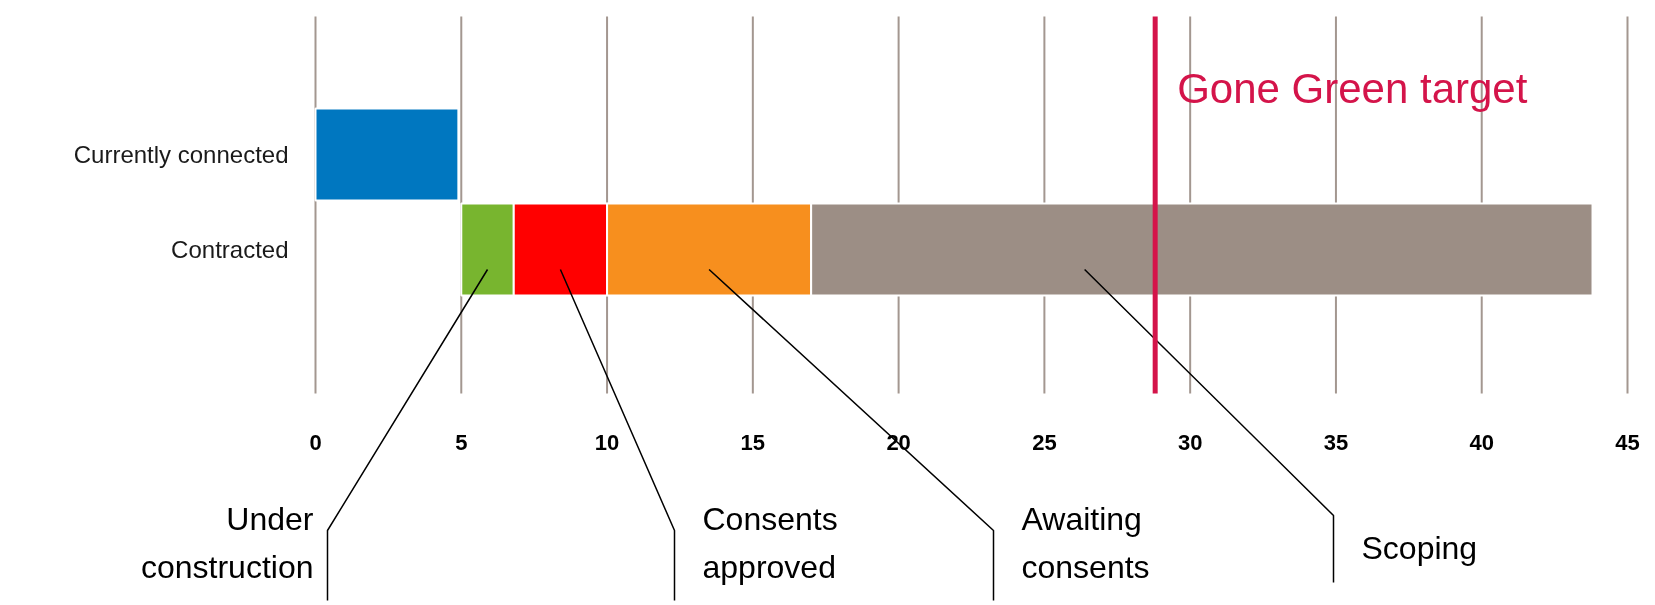  I want to click on text: Scoping, so click(1419, 547).